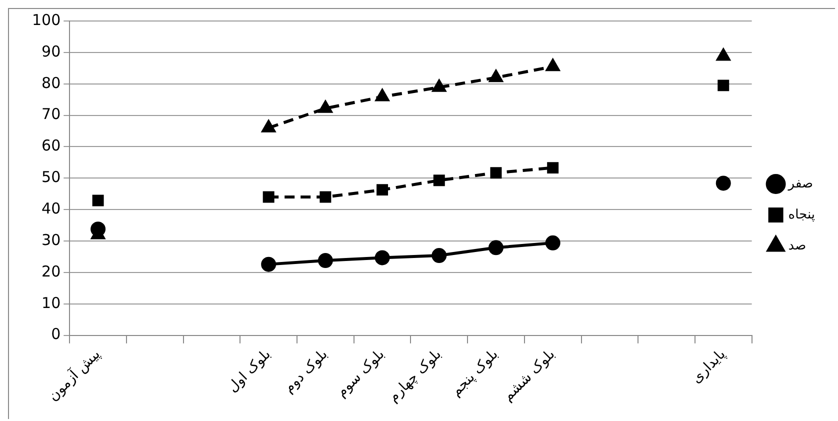 The image size is (838, 421). What do you see at coordinates (415, 376) in the screenshot?
I see `x-tick-label: بلوک چهارم` at bounding box center [415, 376].